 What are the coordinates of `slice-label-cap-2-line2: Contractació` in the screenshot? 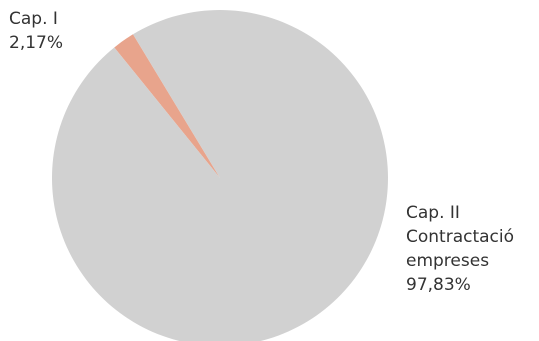 It's located at (460, 237).